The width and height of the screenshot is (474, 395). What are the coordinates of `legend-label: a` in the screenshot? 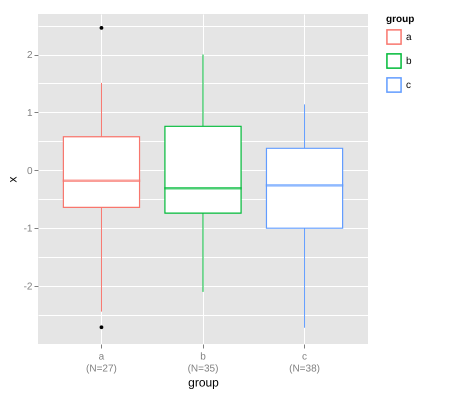 It's located at (409, 37).